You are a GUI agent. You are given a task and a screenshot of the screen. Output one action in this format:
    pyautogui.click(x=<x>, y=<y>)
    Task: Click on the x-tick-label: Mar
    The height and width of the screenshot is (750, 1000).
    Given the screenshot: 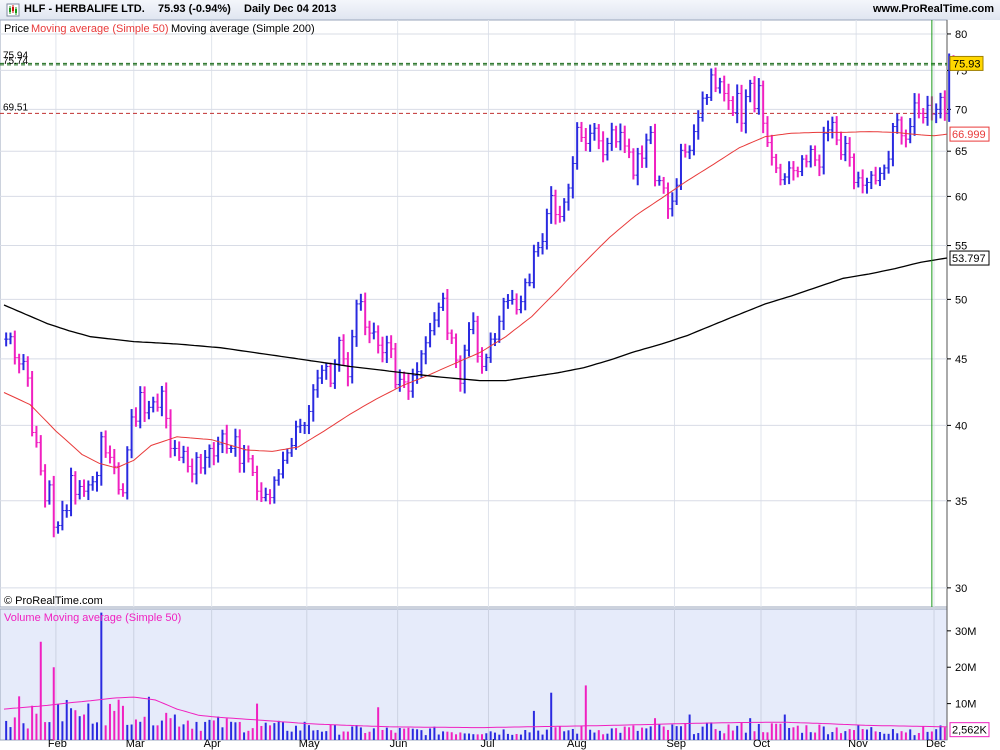 What is the action you would take?
    pyautogui.click(x=135, y=744)
    